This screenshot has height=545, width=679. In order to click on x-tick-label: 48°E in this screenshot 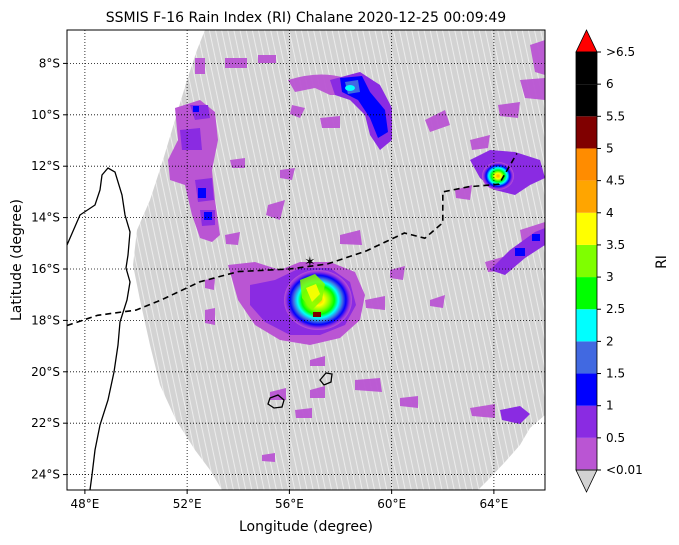, I will do `click(84, 504)`.